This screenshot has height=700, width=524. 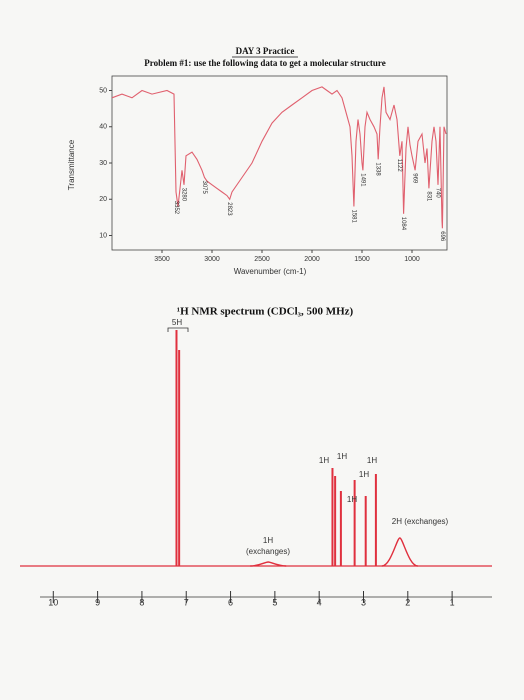 I want to click on integration-label: (exchanges), so click(x=268, y=551).